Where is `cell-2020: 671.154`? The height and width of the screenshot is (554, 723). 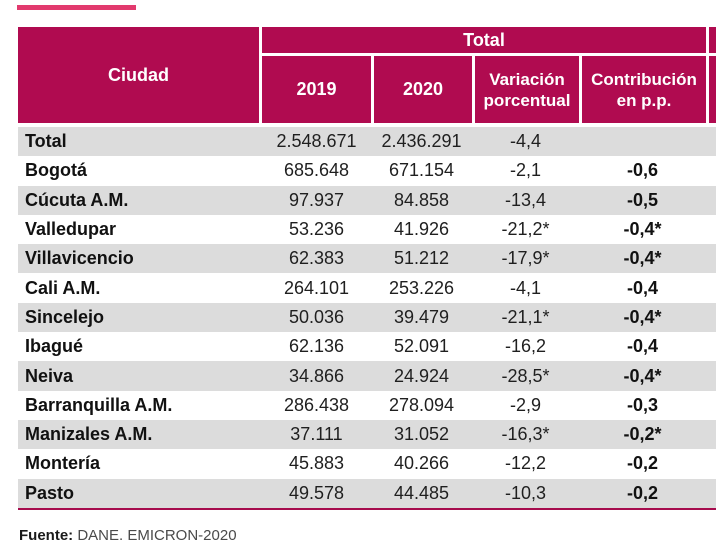 cell-2020: 671.154 is located at coordinates (421, 170).